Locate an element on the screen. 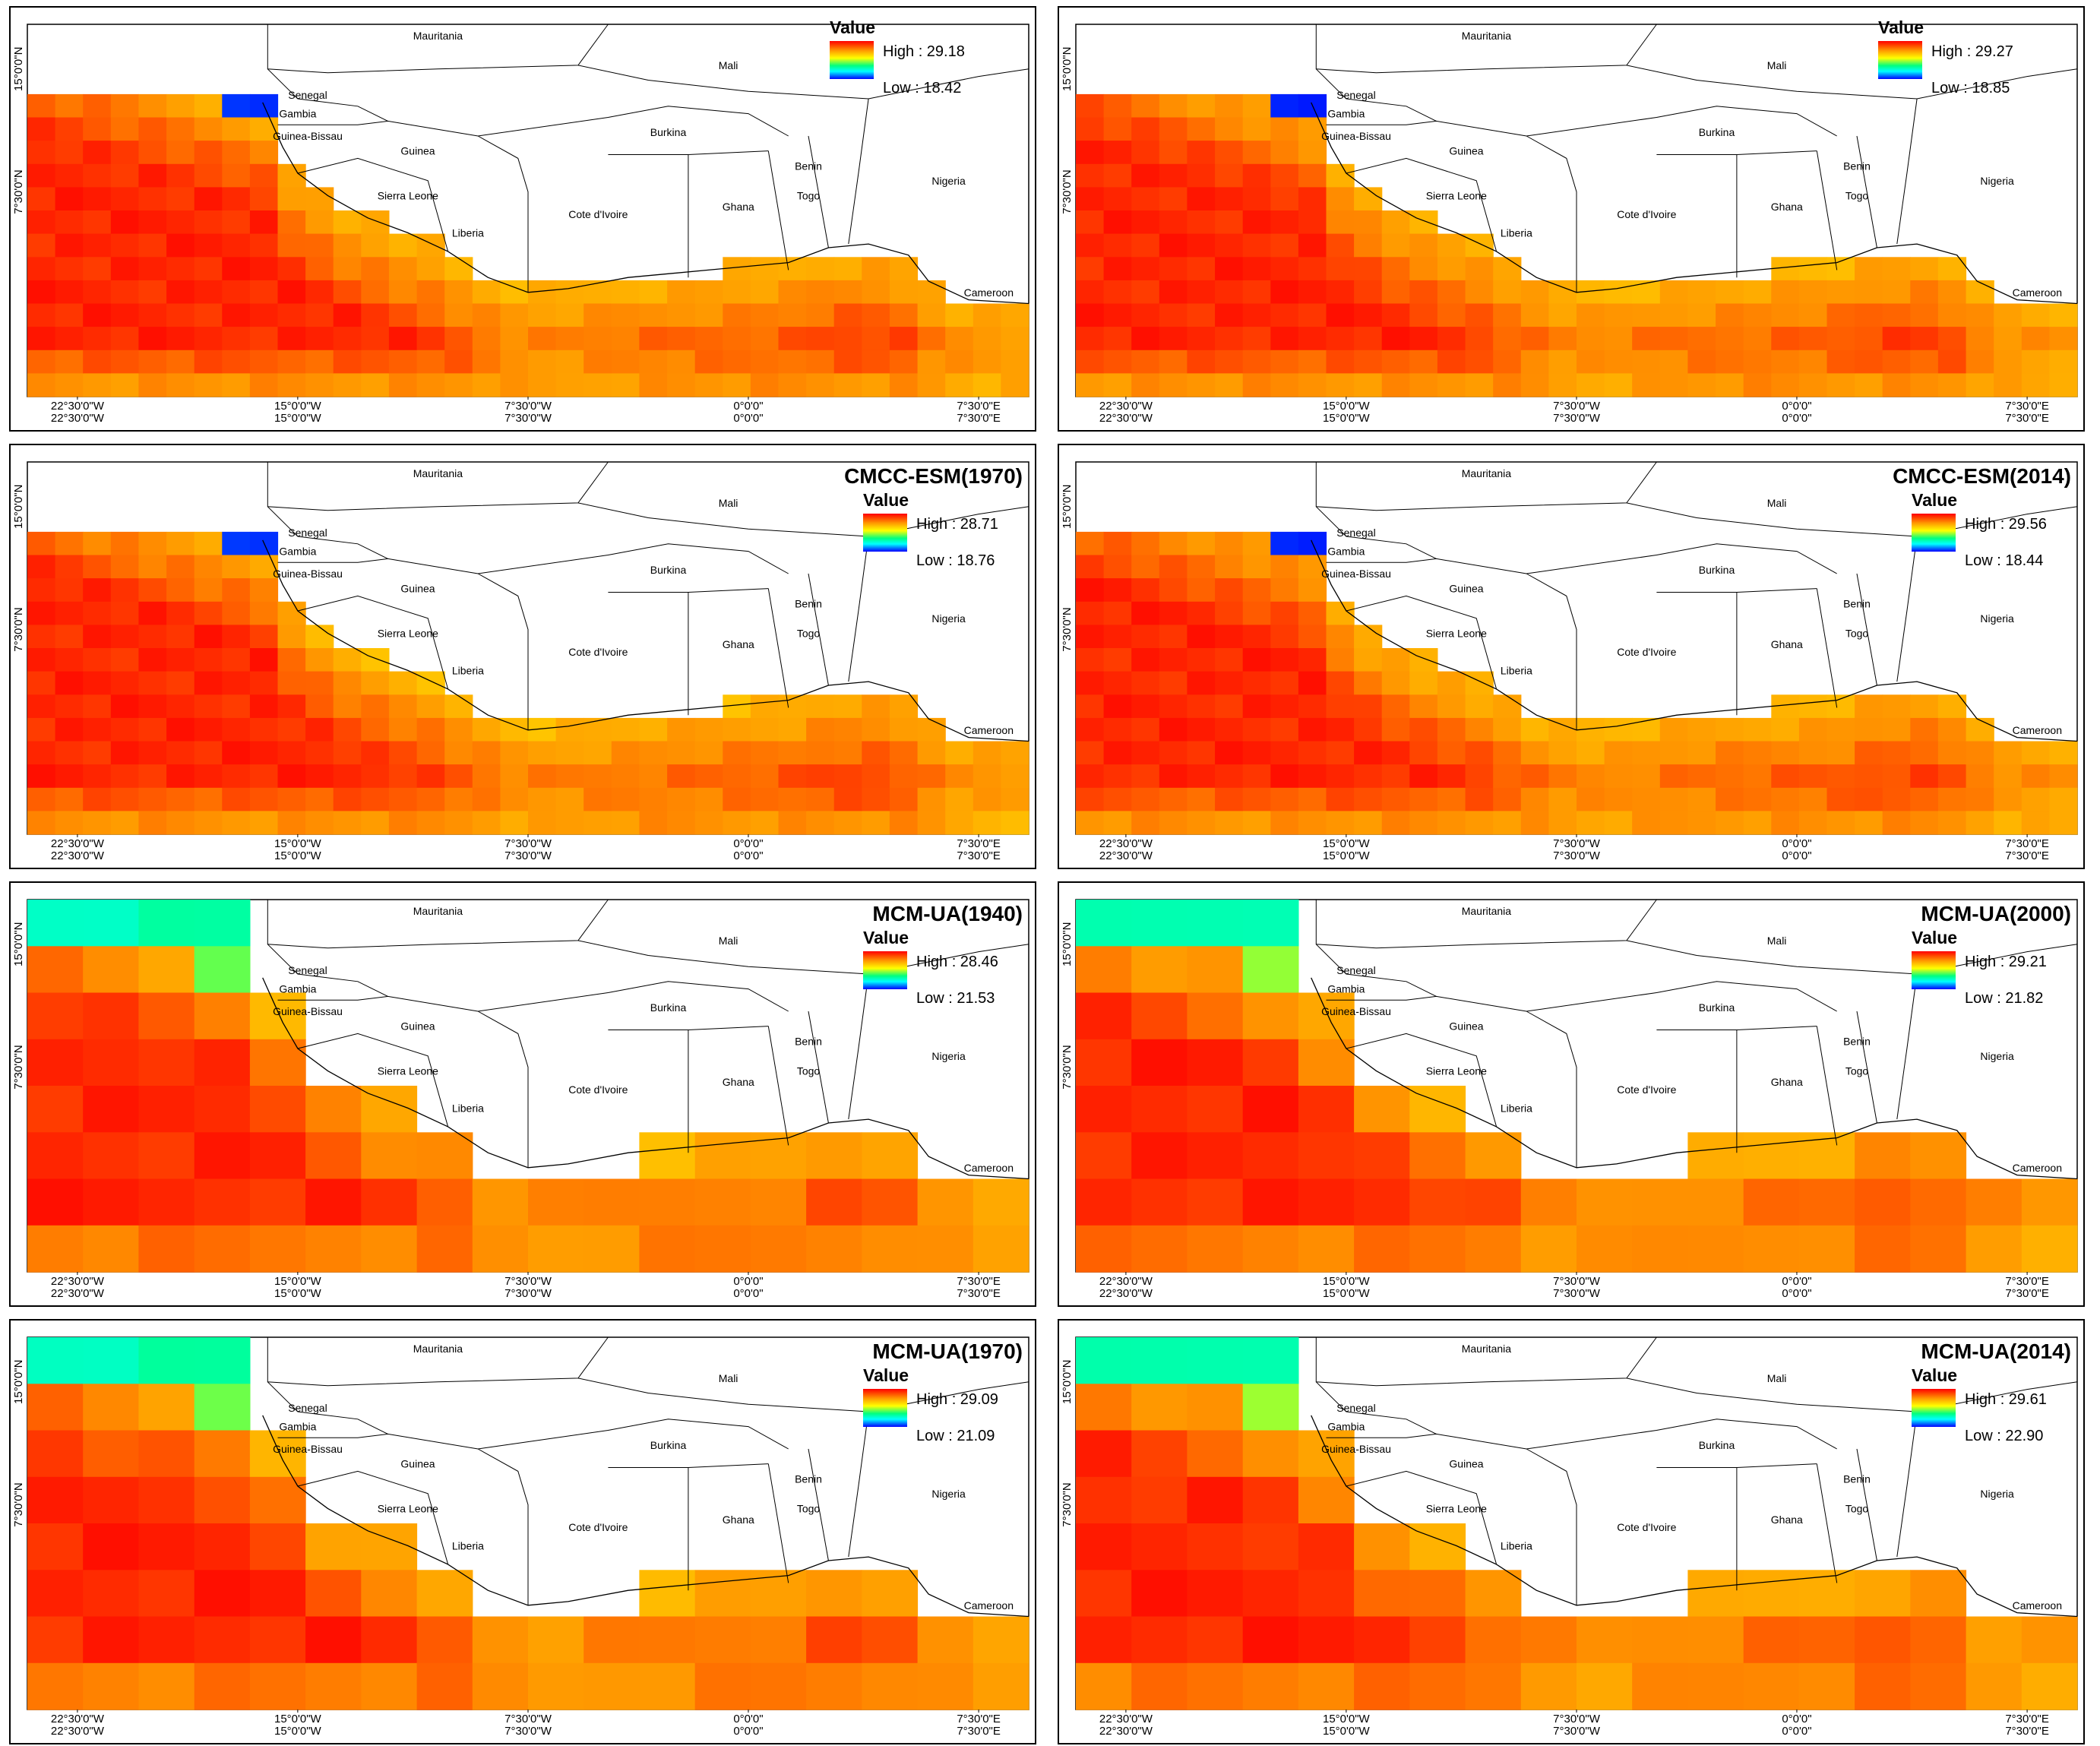  lon-label-bottom: 7°30'0"E is located at coordinates (979, 843).